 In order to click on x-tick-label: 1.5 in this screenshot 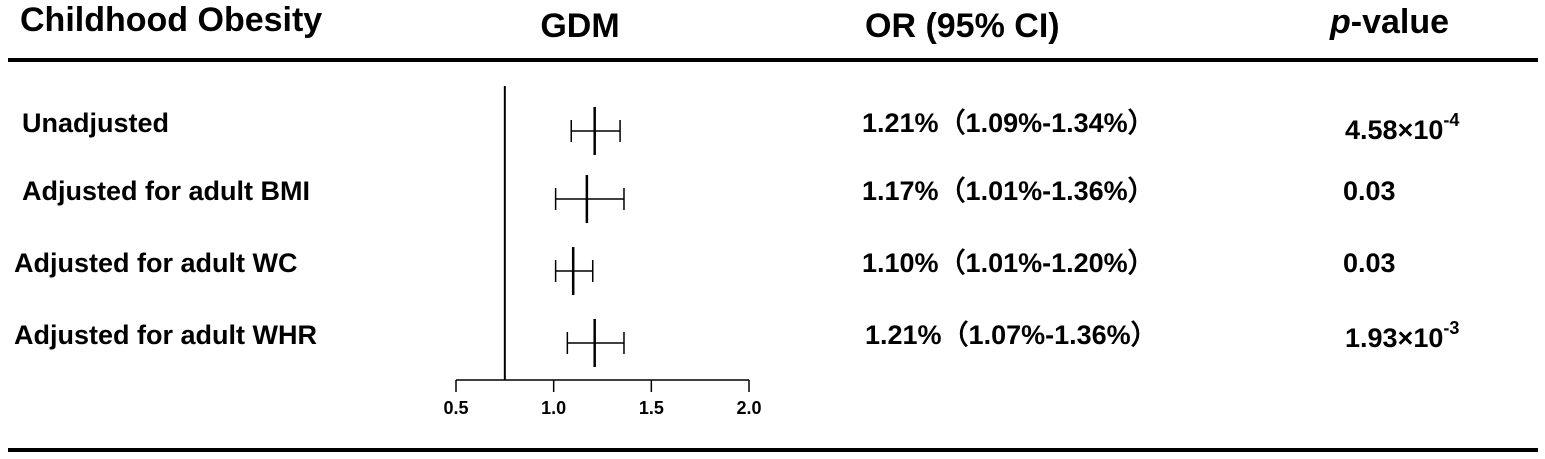, I will do `click(651, 408)`.